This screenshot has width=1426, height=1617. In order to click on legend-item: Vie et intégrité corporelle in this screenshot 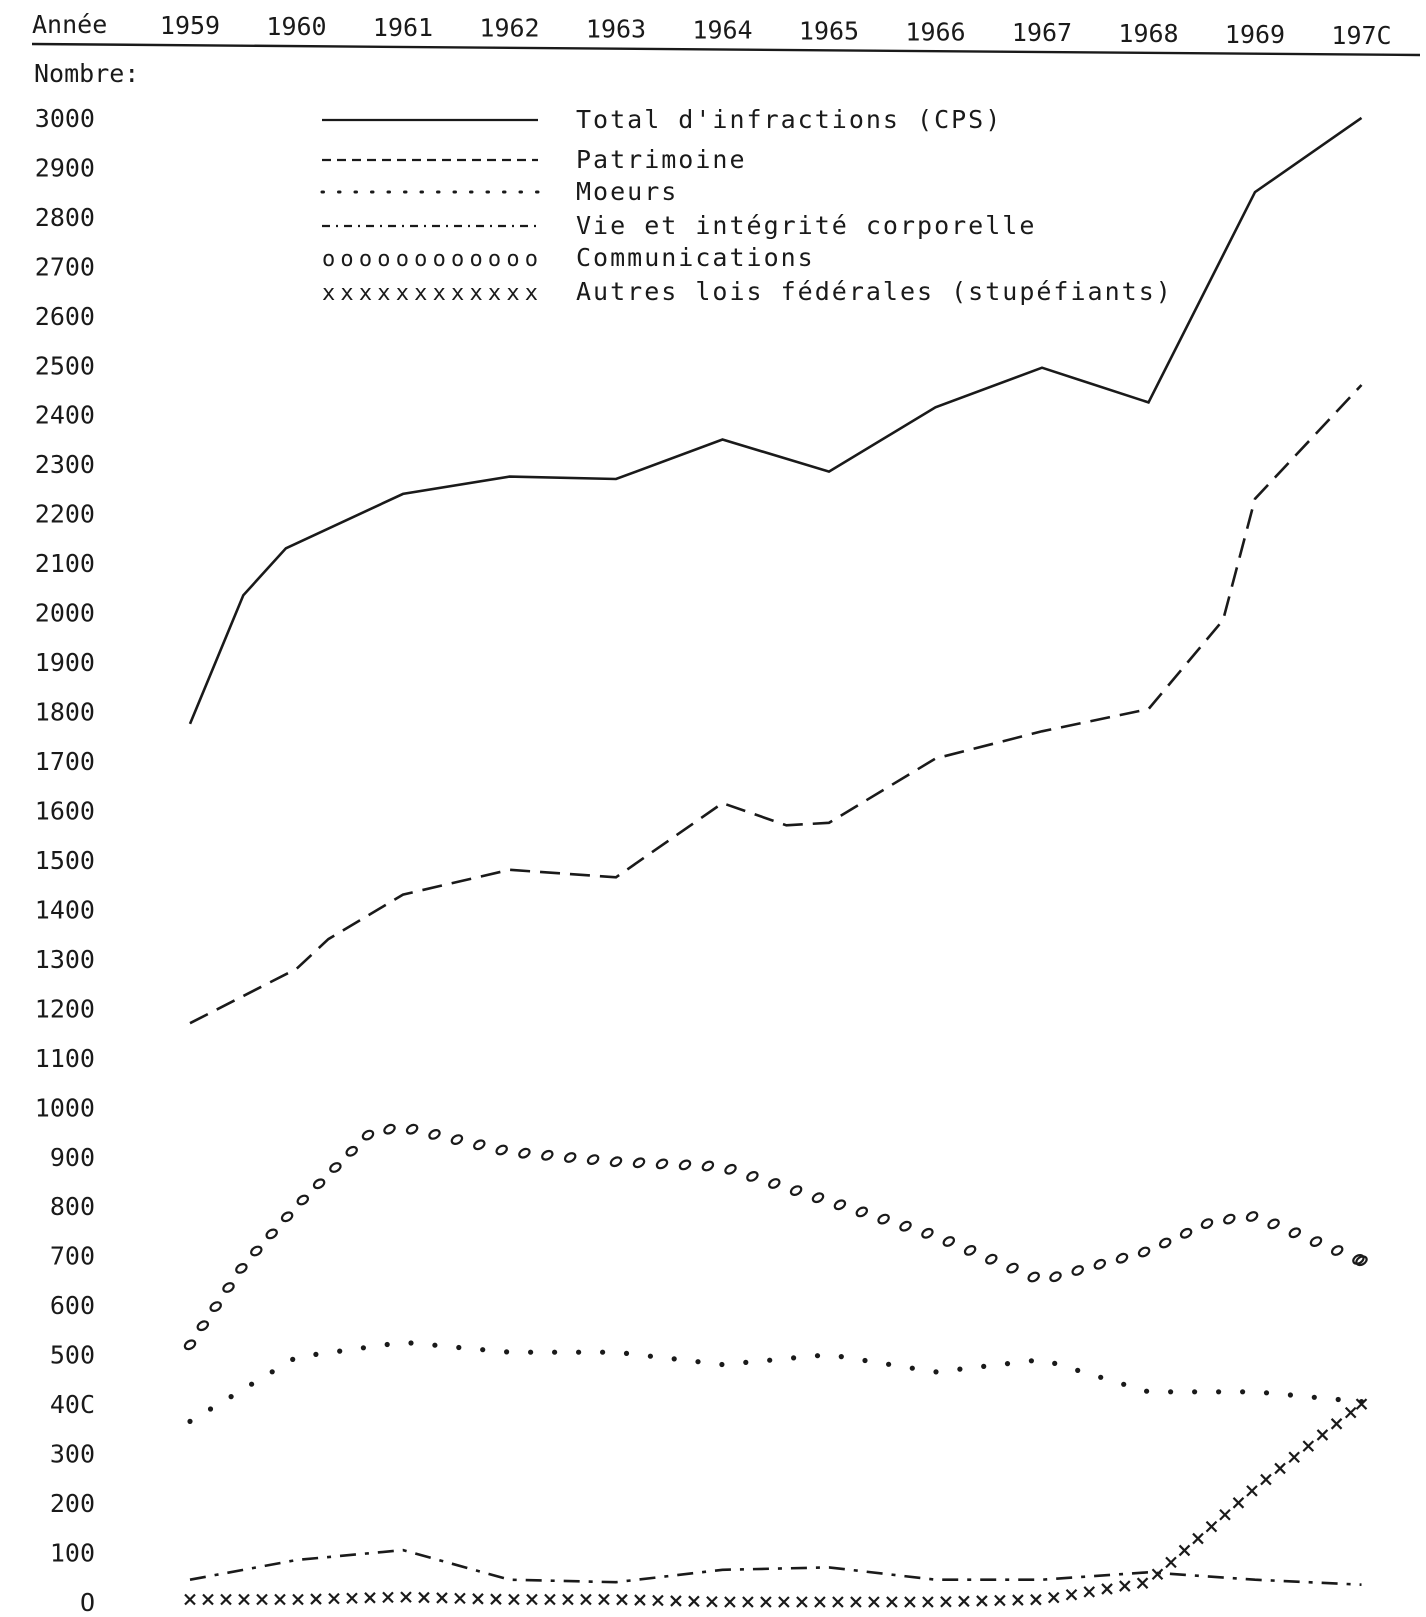, I will do `click(678, 225)`.